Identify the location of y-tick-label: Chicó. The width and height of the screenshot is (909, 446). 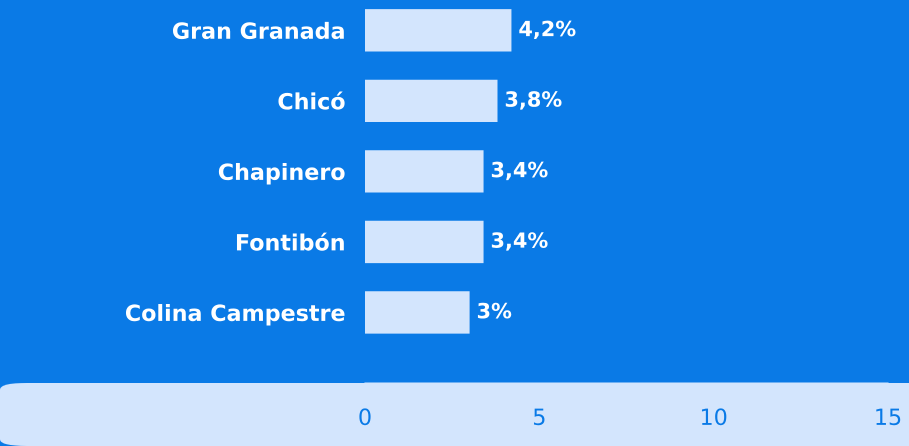
(311, 101).